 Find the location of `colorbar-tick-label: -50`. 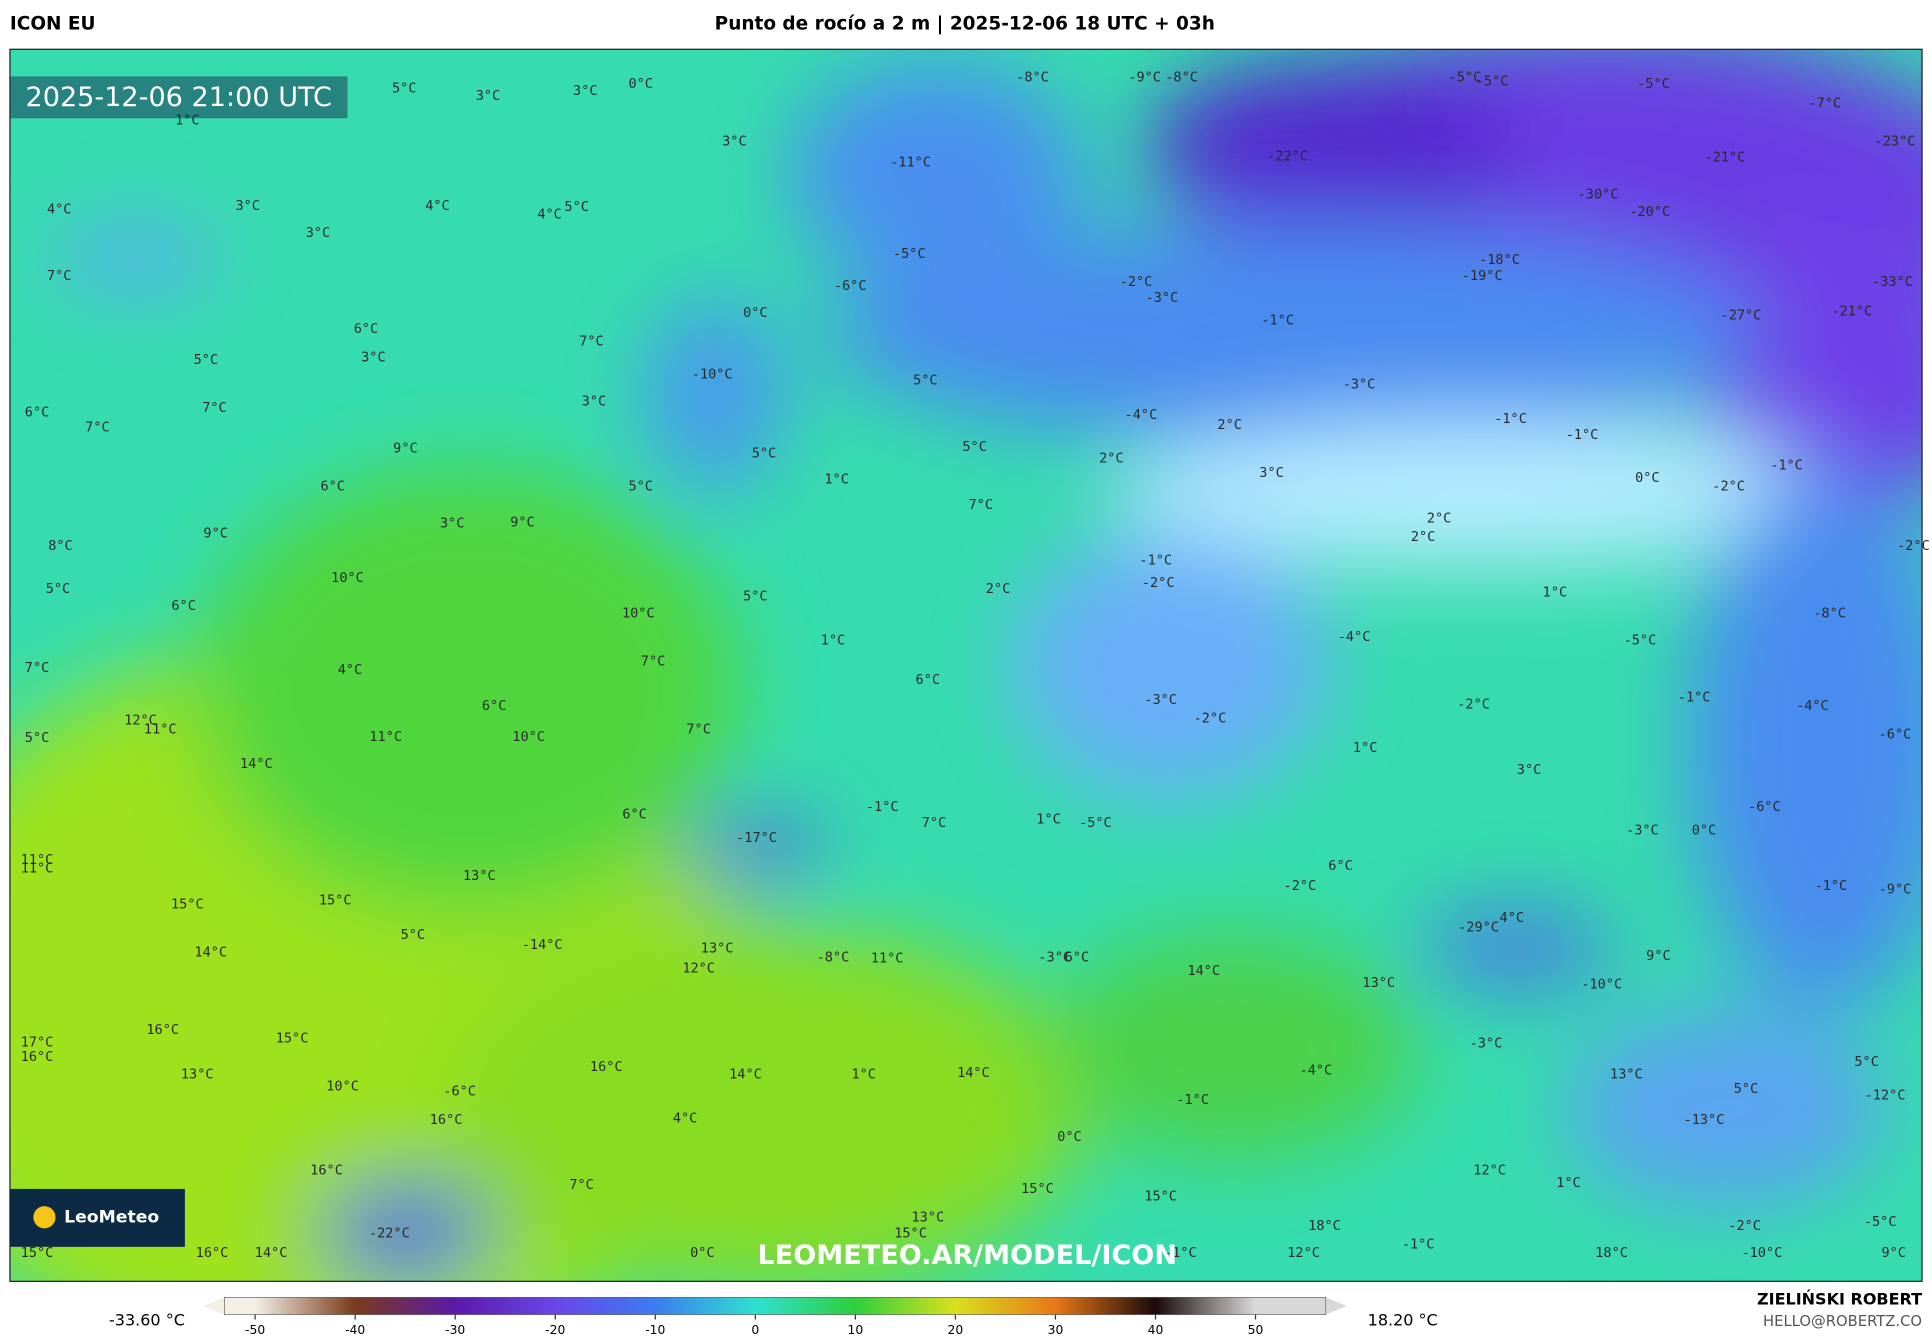

colorbar-tick-label: -50 is located at coordinates (255, 1330).